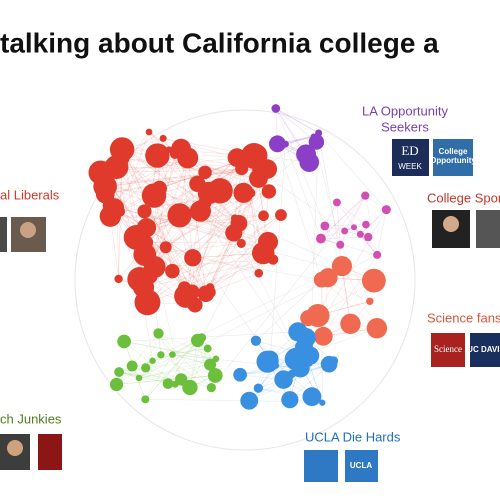 The image size is (500, 500). What do you see at coordinates (409, 150) in the screenshot?
I see `logo-text: ED` at bounding box center [409, 150].